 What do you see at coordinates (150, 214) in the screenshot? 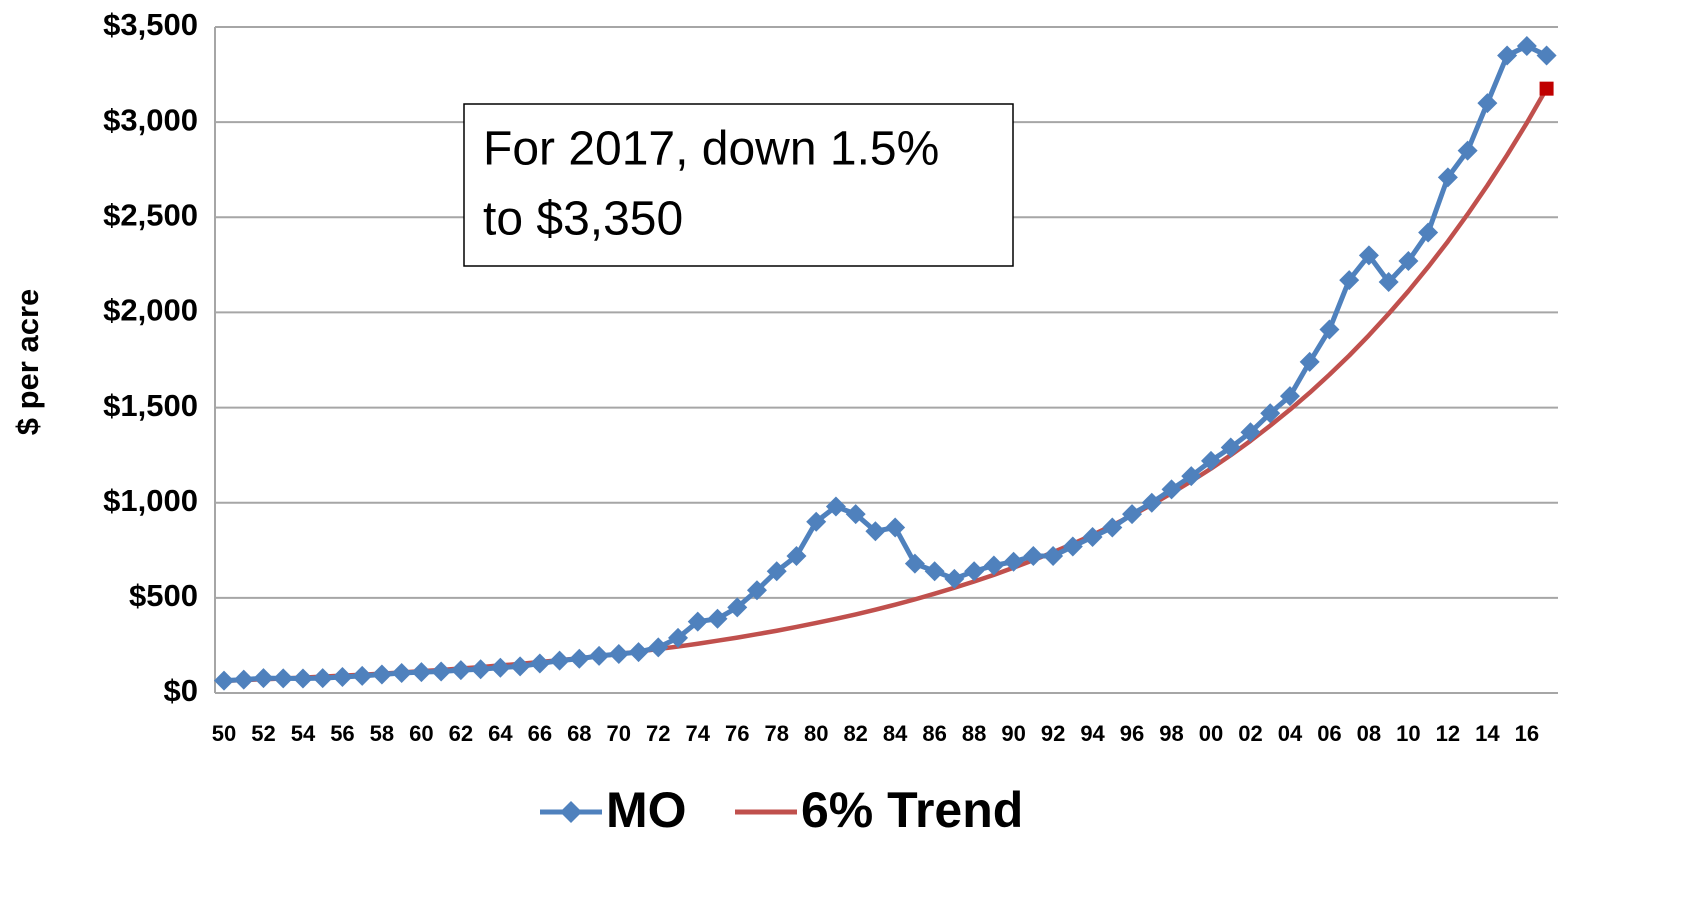
I see `y-tick-label: $2,500` at bounding box center [150, 214].